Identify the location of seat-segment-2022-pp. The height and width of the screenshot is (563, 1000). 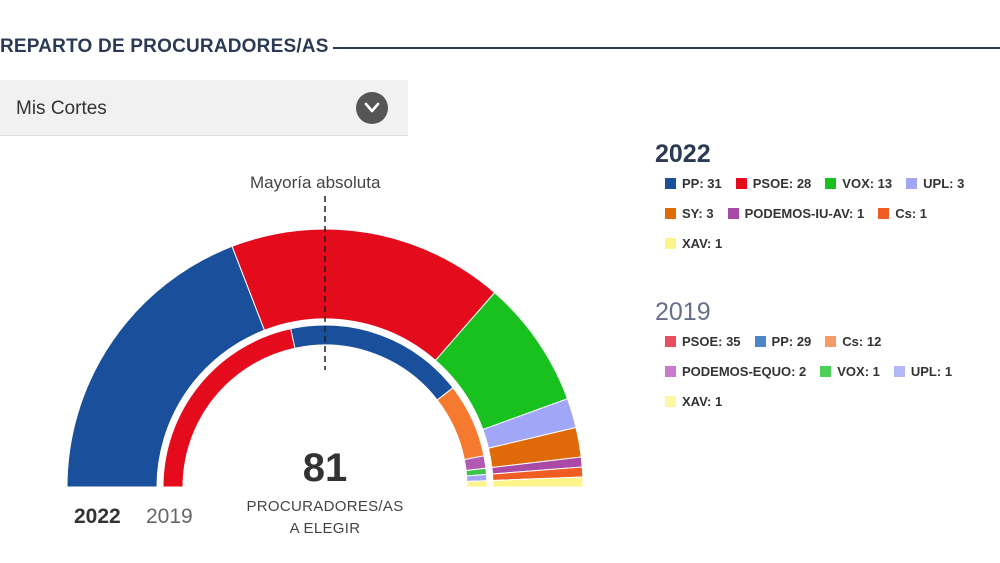
(166, 366).